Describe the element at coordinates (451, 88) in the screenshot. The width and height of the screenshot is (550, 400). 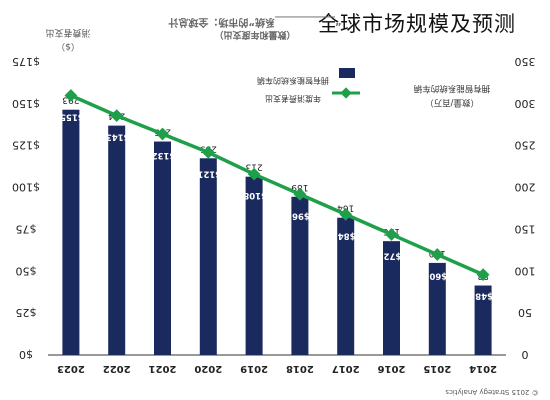
I see `right-axis-label: 拥有智能系统的车辆` at that location.